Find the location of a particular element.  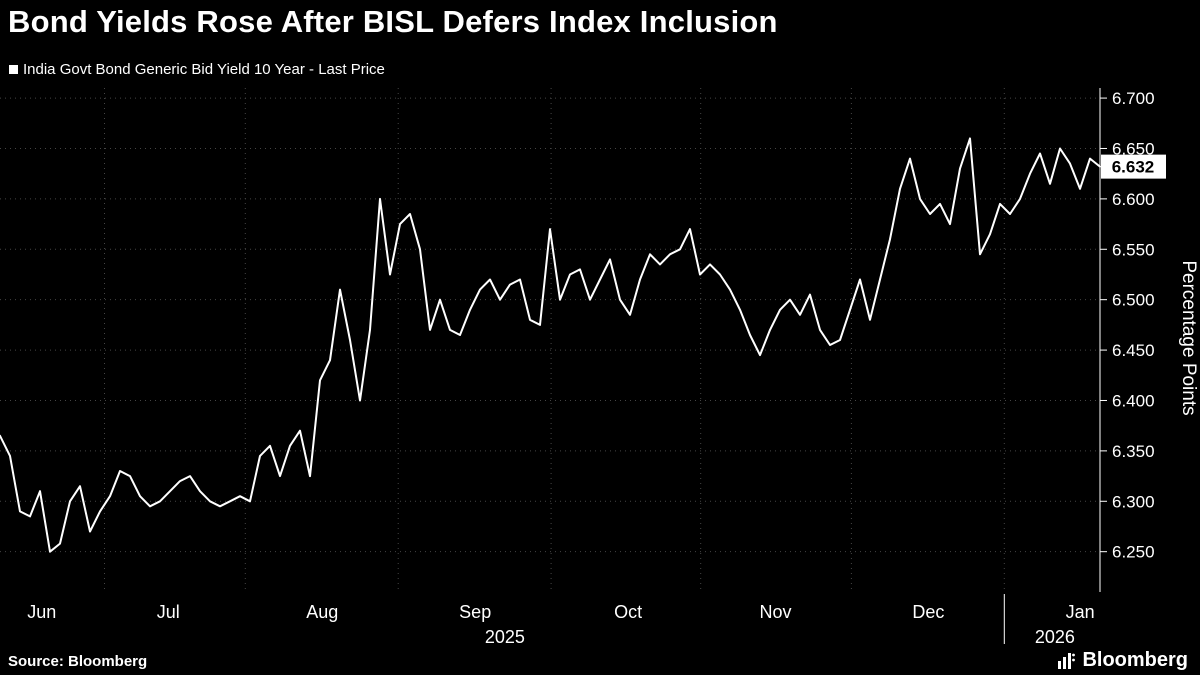

bloomberg-logo-text: Bloomberg is located at coordinates (1135, 660).